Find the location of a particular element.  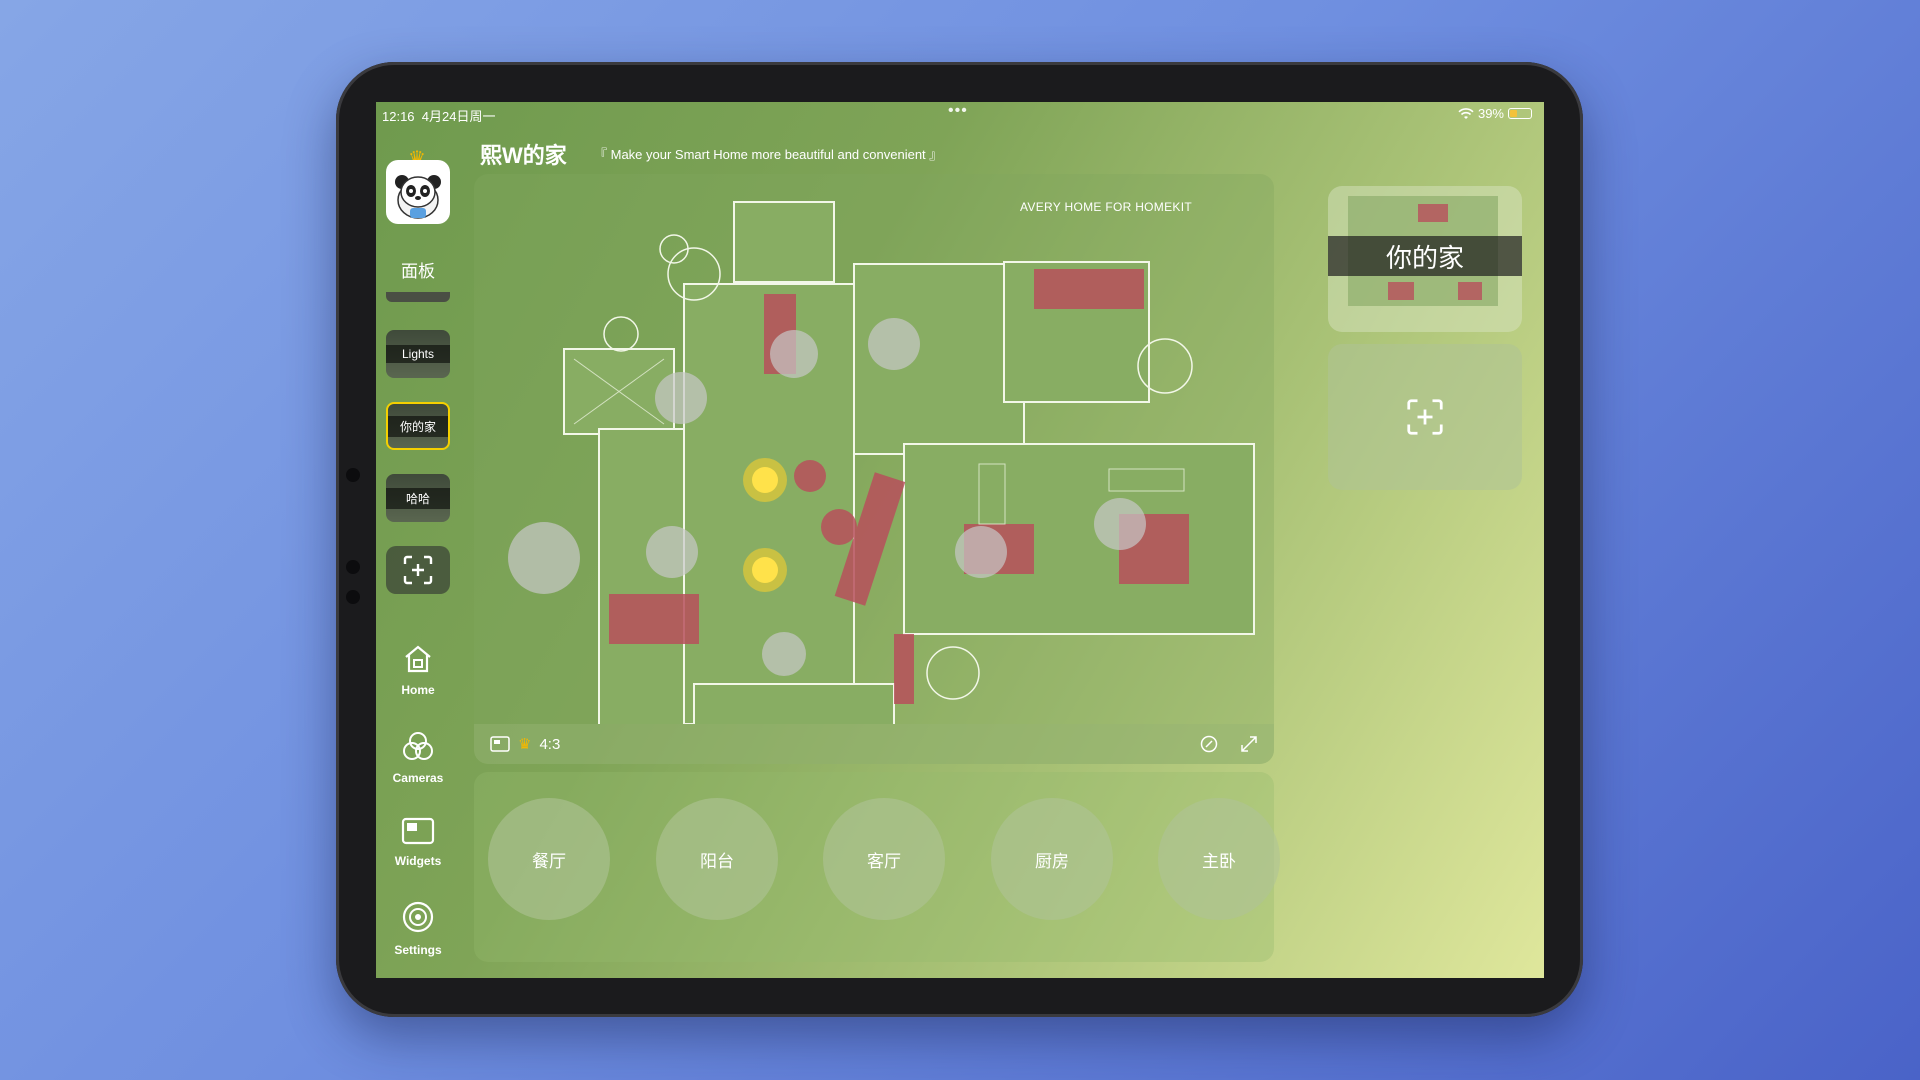

room-button-kitchen: 厨房 is located at coordinates (1052, 859).